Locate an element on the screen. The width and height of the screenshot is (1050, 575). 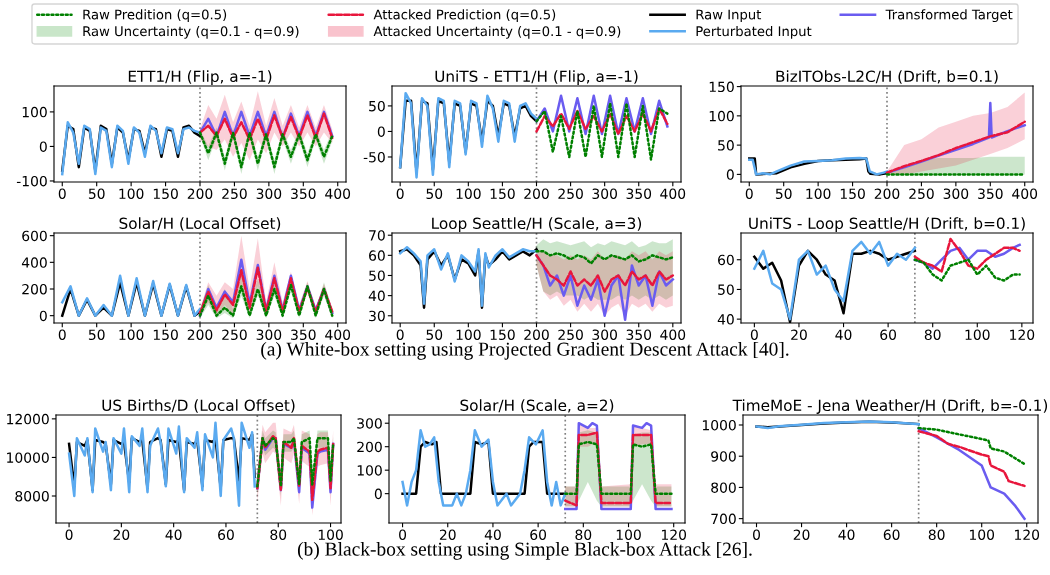
y-tick-label: -100 is located at coordinates (31, 181).